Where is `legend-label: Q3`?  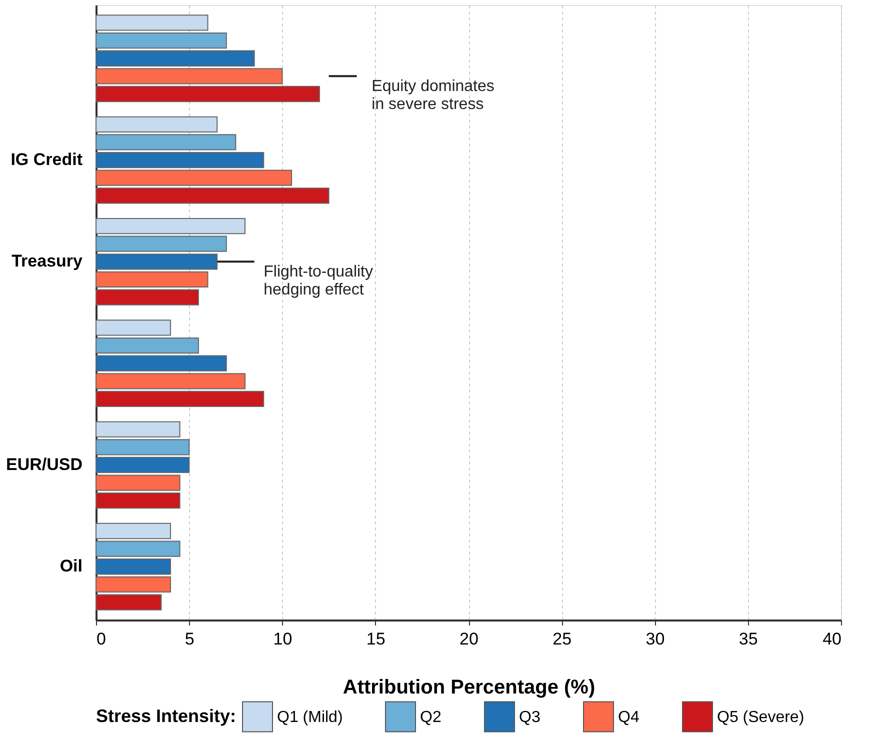 legend-label: Q3 is located at coordinates (529, 717).